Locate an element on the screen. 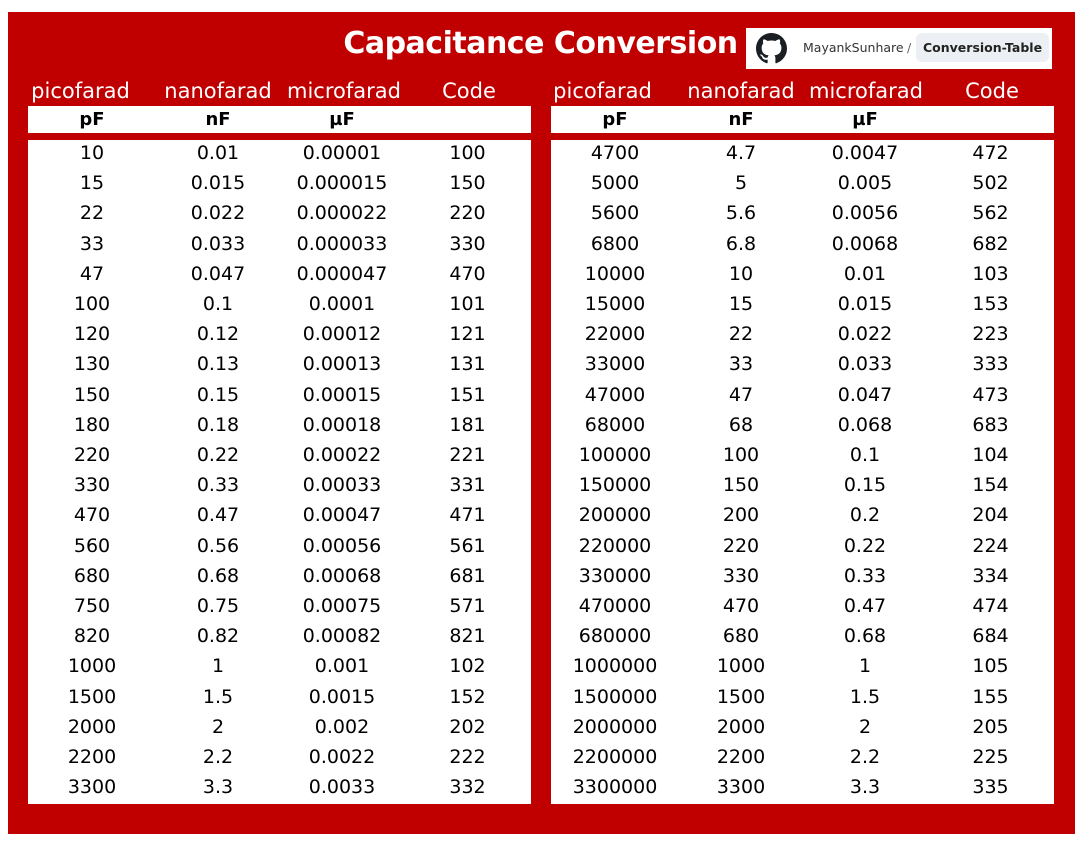 The height and width of the screenshot is (844, 1089). header-microfarad: microfarad is located at coordinates (866, 91).